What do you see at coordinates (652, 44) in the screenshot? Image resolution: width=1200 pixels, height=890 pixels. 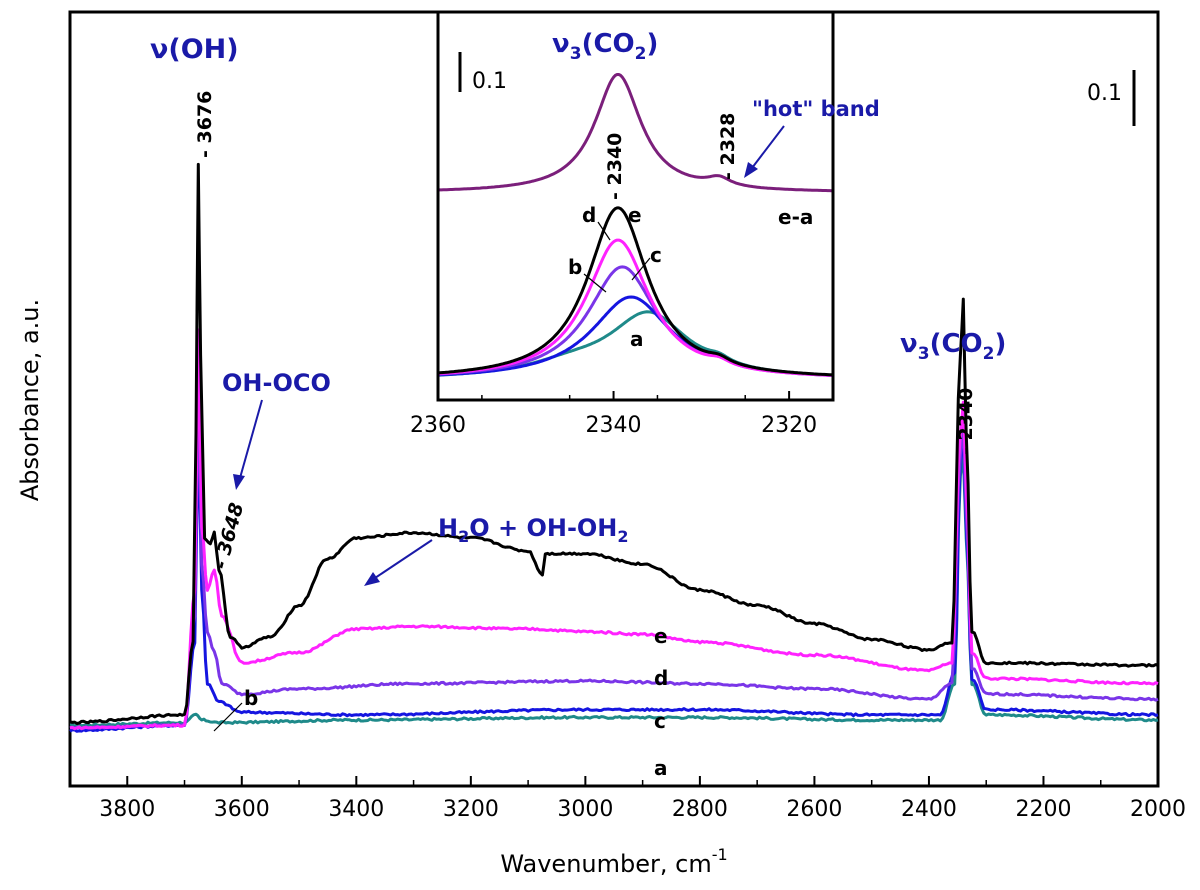 I see `inset-nu3-post: )` at bounding box center [652, 44].